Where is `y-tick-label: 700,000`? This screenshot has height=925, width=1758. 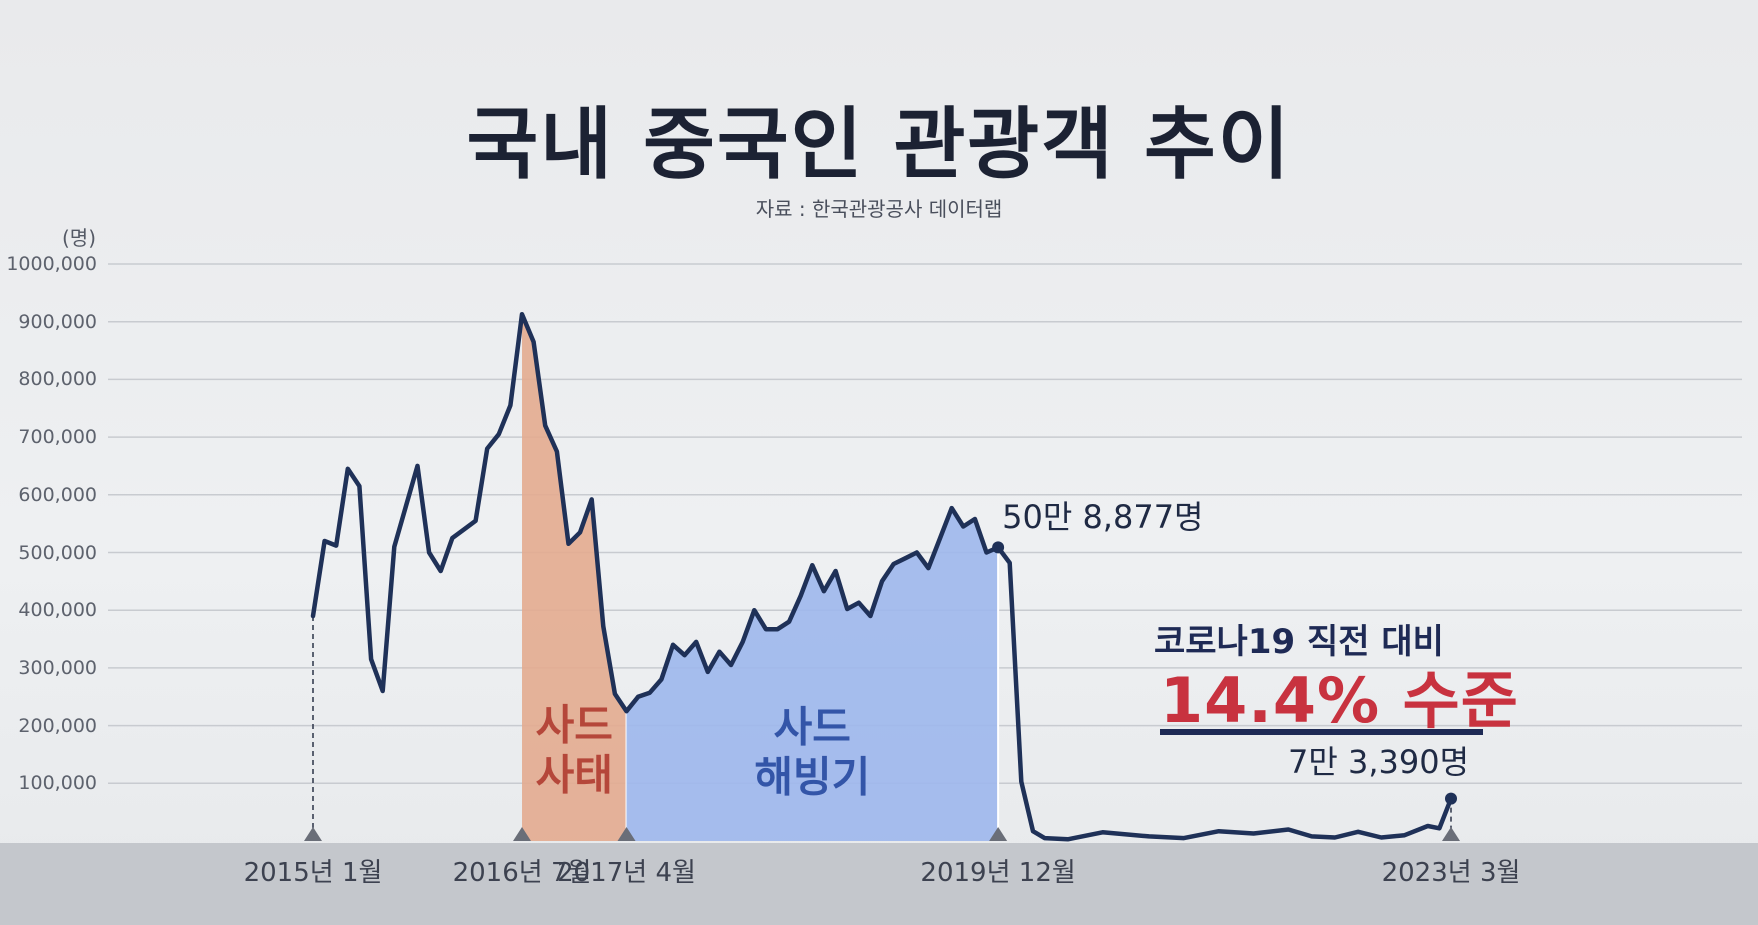 y-tick-label: 700,000 is located at coordinates (57, 437).